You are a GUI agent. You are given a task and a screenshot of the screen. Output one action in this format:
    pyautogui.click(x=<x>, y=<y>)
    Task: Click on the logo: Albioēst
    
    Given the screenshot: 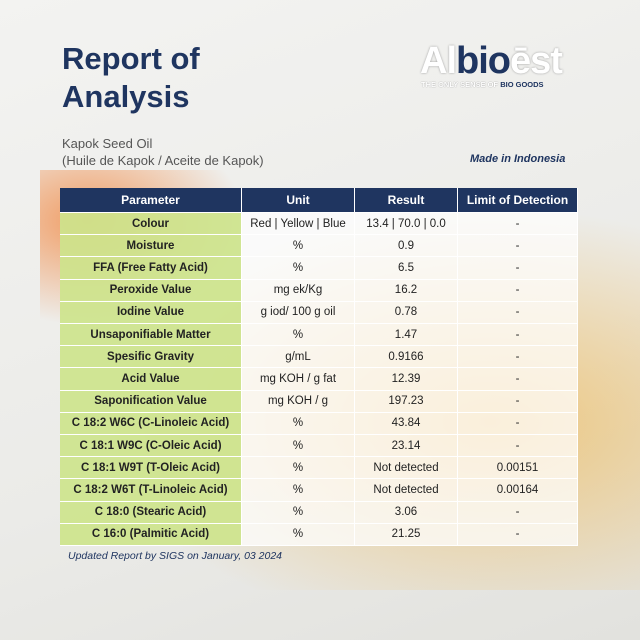 What is the action you would take?
    pyautogui.click(x=491, y=61)
    